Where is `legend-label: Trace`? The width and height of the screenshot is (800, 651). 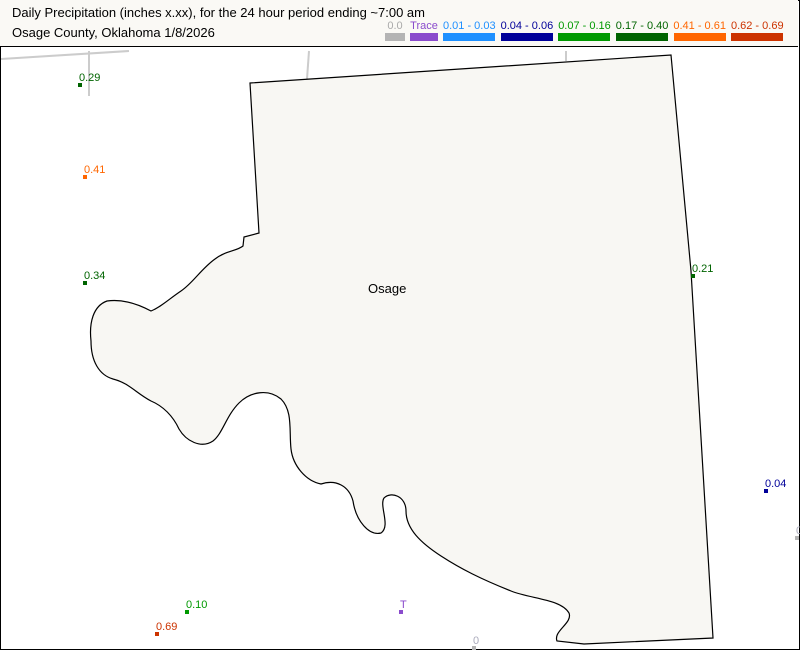
legend-label: Trace is located at coordinates (424, 26).